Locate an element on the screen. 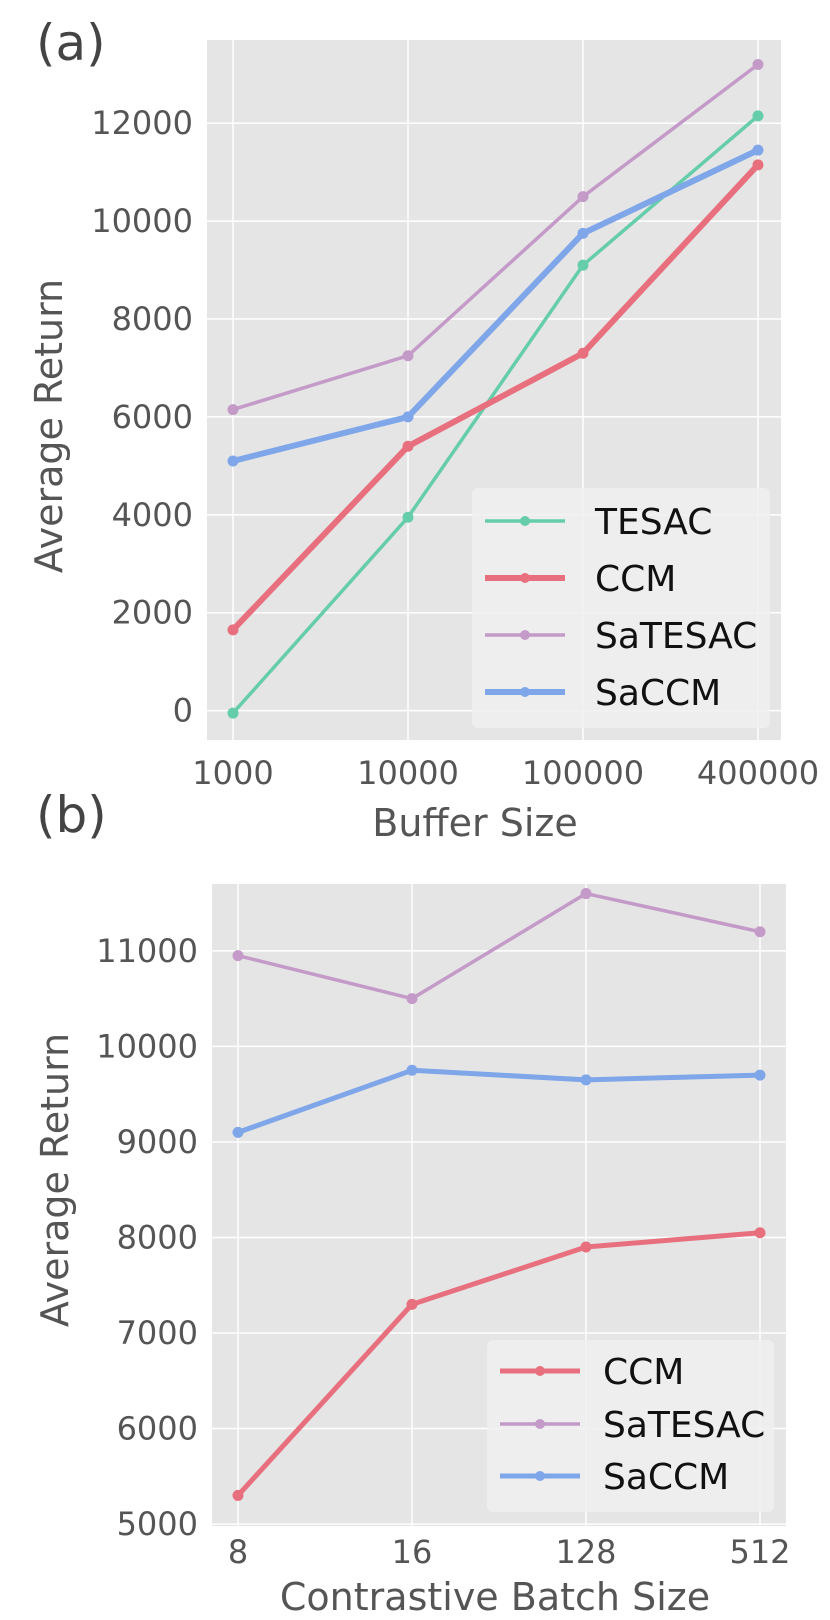  panel-b-x-axis-label: Contrastive Batch Size is located at coordinates (495, 1597).